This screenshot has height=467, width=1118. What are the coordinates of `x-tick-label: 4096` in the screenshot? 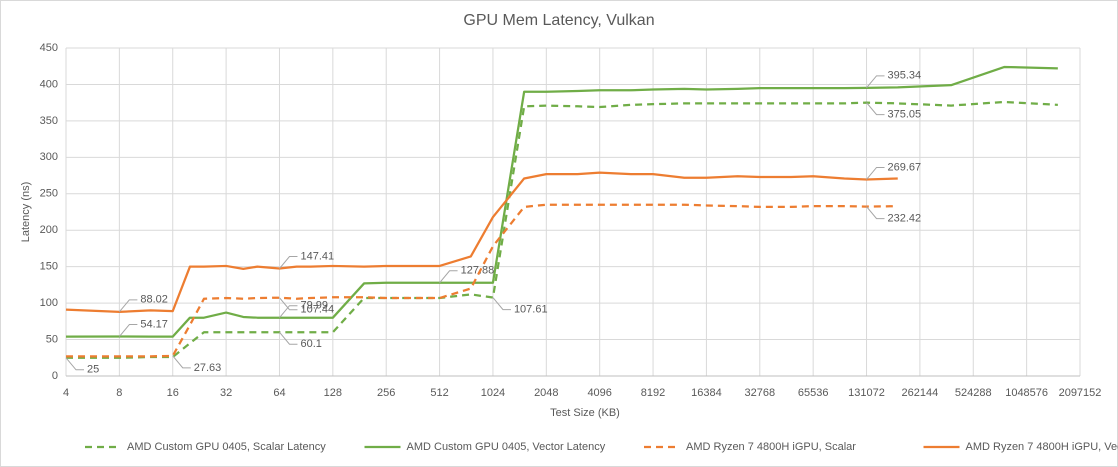 It's located at (599, 393).